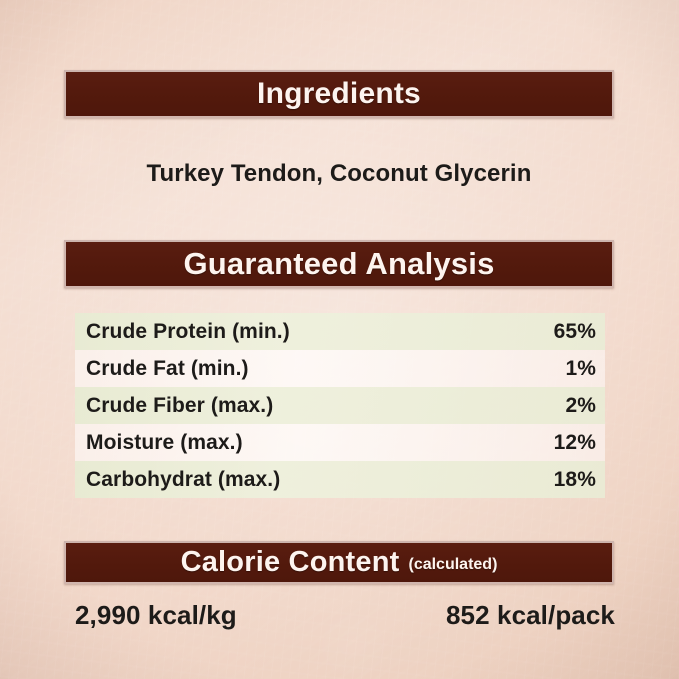  I want to click on calorie-content-calculated-note: (calculated), so click(453, 564).